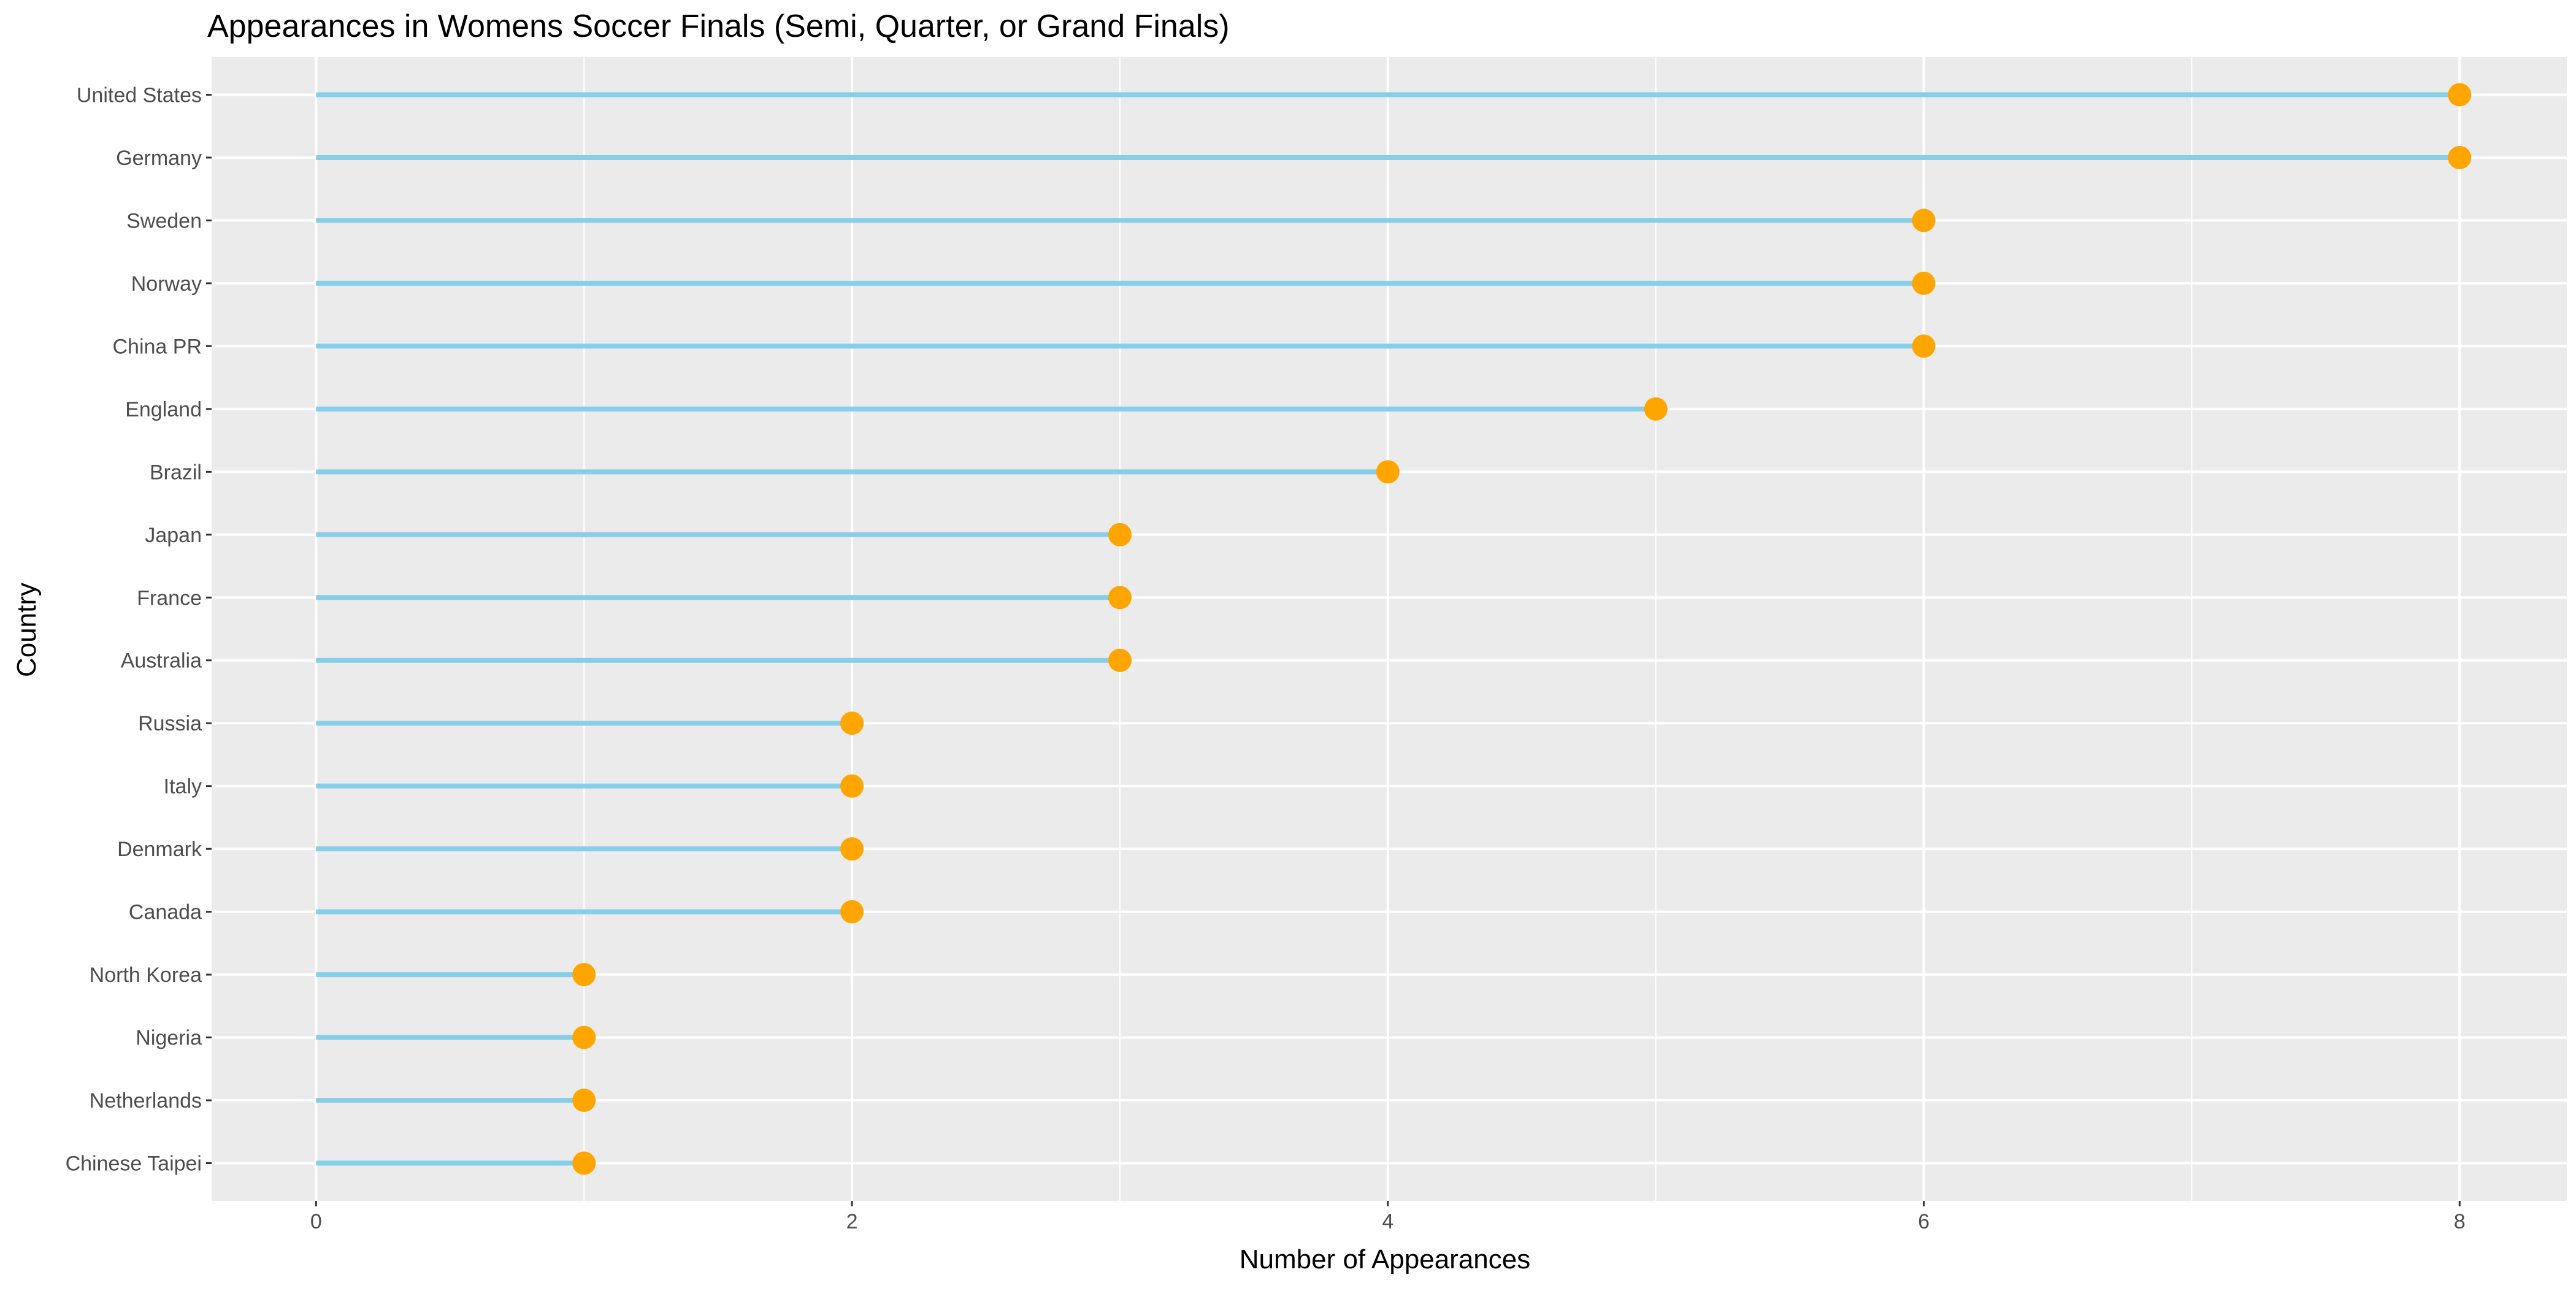  I want to click on y-tick-label: England, so click(163, 409).